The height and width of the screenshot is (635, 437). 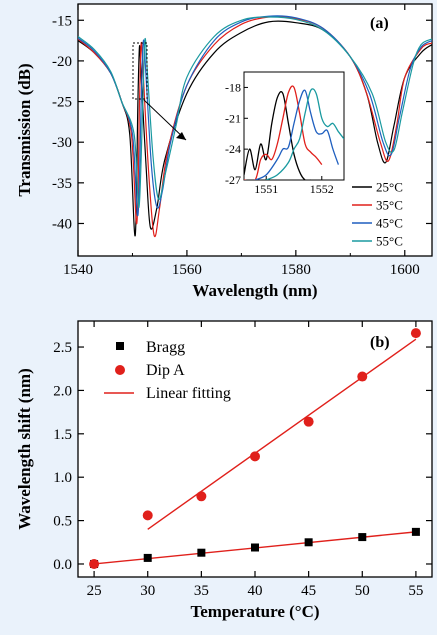 What do you see at coordinates (233, 149) in the screenshot?
I see `inset-y-tick-label: -24` at bounding box center [233, 149].